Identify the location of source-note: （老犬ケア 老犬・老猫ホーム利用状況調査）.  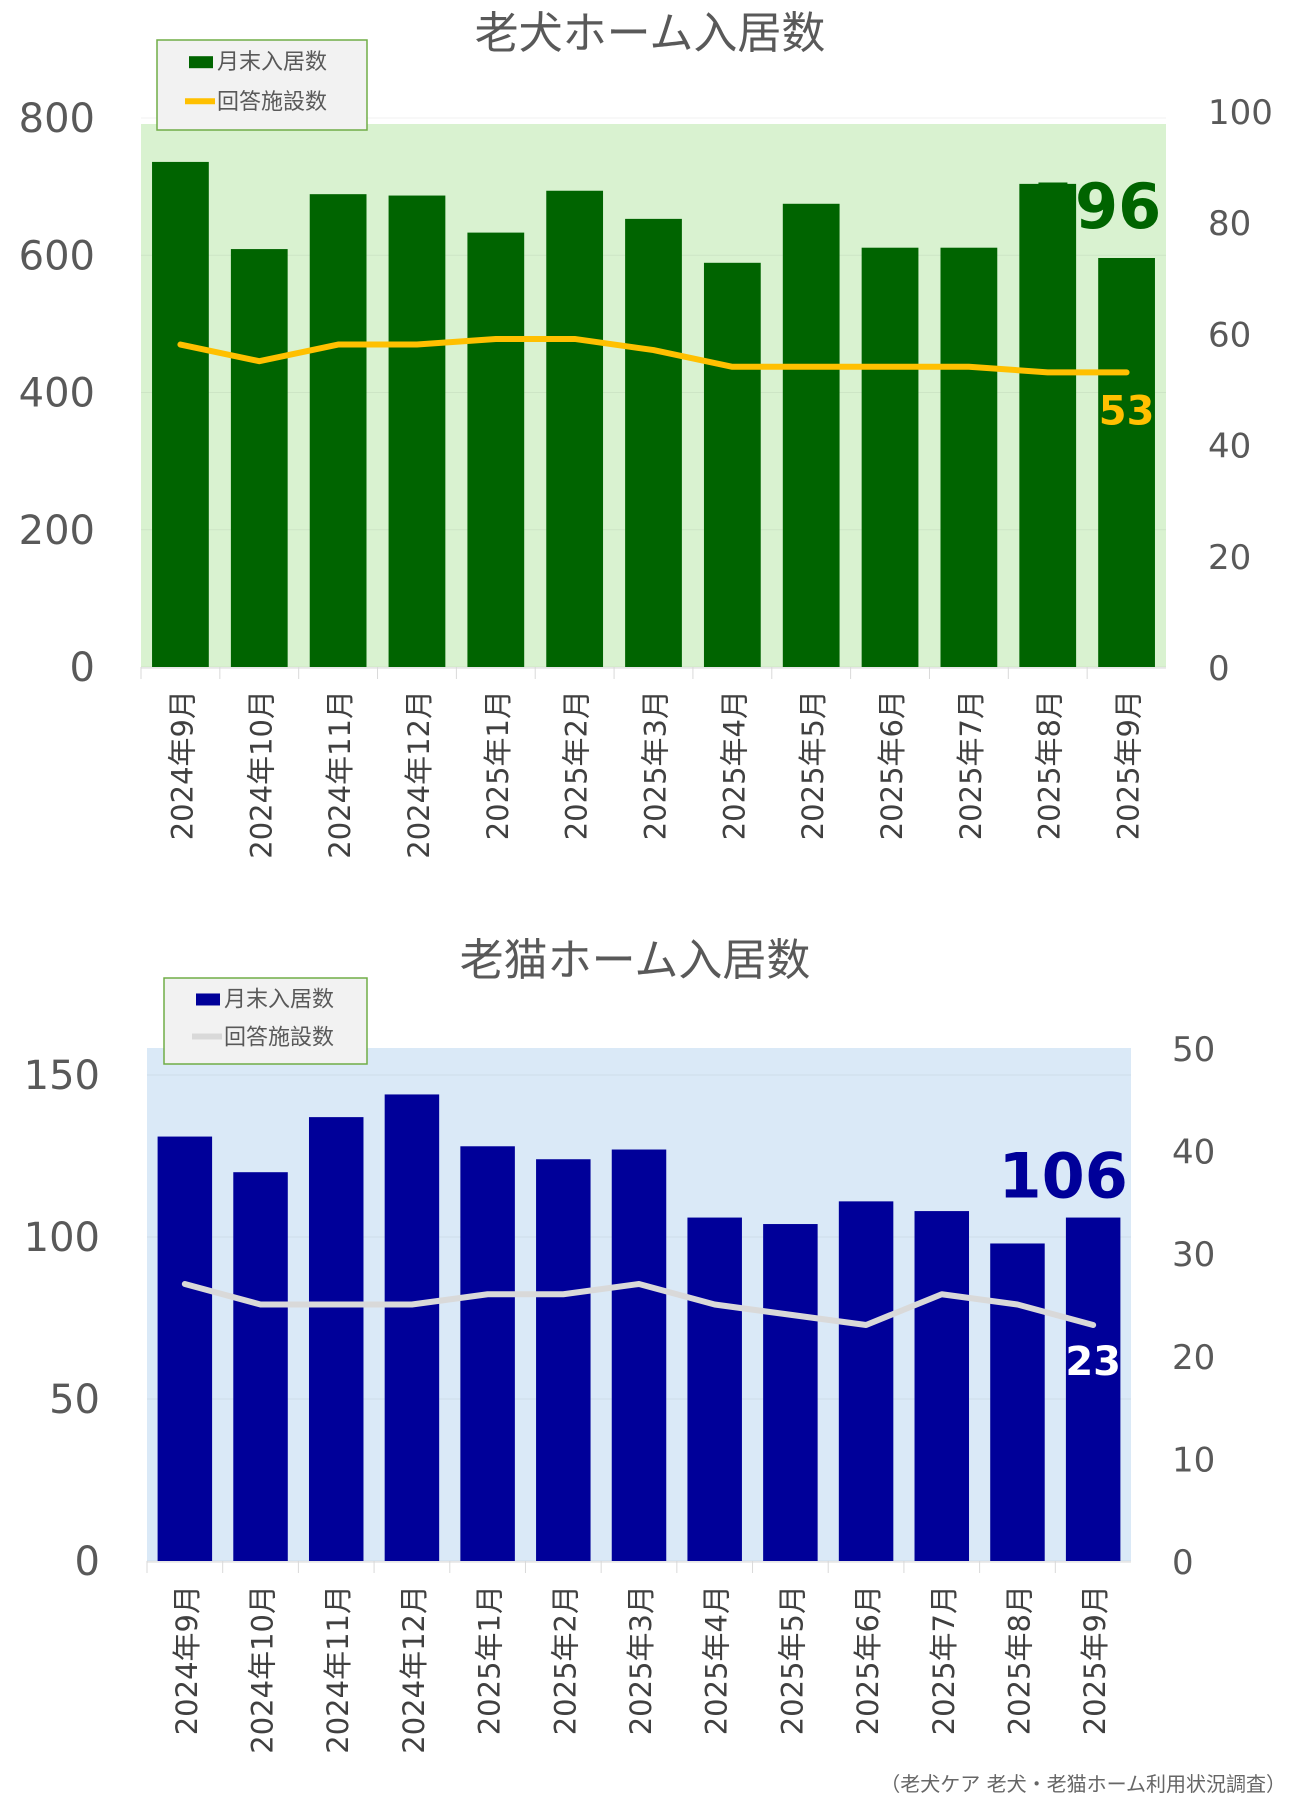
(1083, 1784).